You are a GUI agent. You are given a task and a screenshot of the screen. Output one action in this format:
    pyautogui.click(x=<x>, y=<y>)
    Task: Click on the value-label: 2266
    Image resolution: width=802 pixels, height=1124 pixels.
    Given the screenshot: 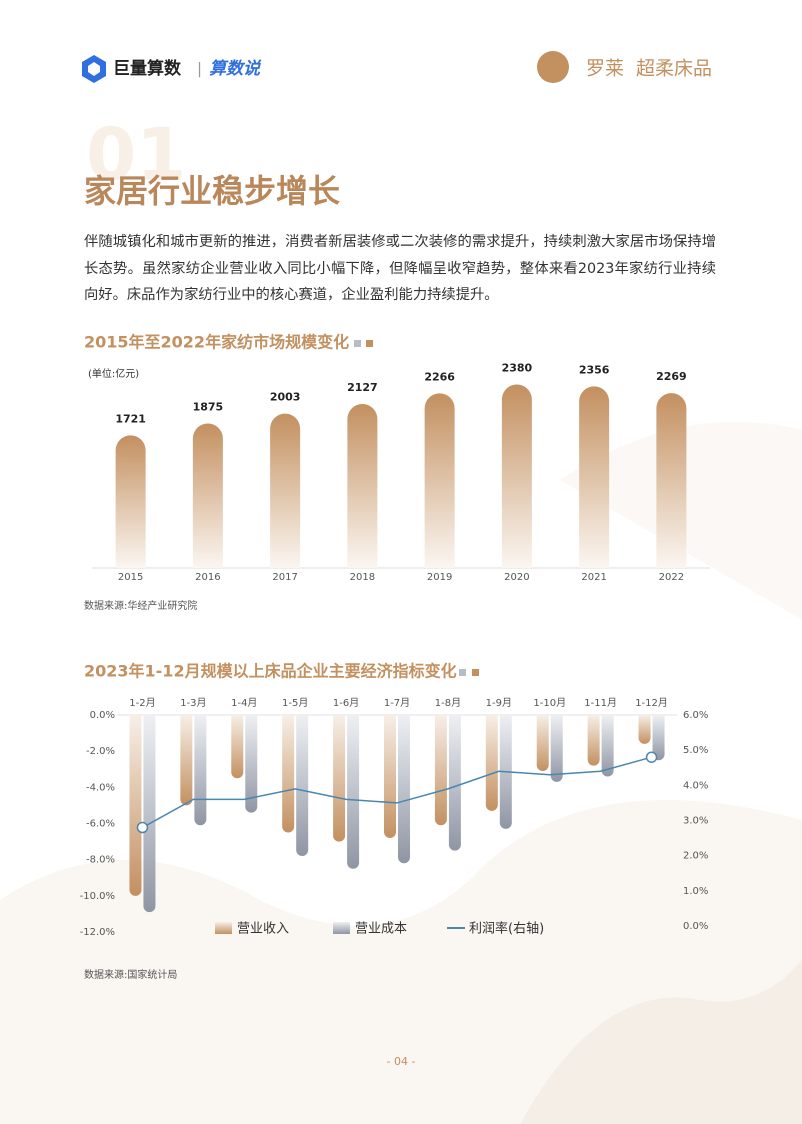 What is the action you would take?
    pyautogui.click(x=439, y=376)
    